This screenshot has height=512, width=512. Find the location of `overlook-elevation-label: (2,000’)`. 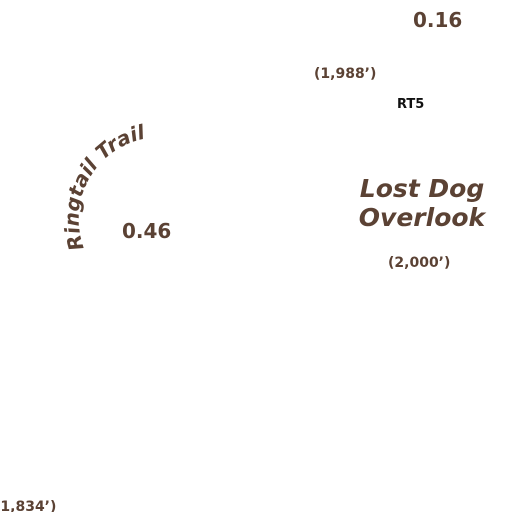

overlook-elevation-label: (2,000’) is located at coordinates (419, 263).